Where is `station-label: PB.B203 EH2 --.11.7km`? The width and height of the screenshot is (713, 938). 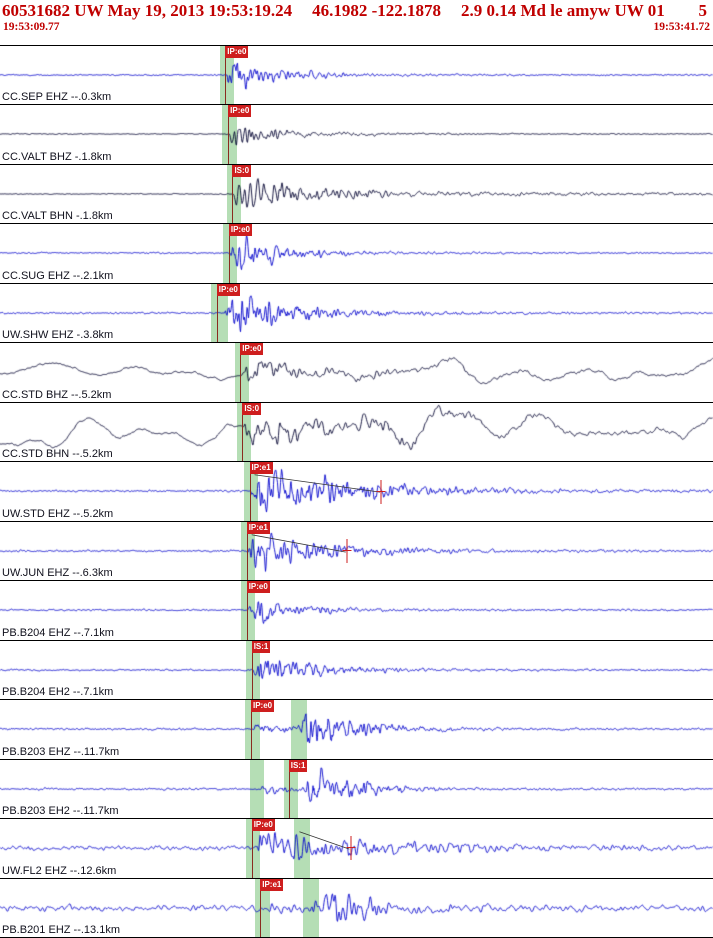
station-label: PB.B203 EH2 --.11.7km is located at coordinates (60, 811).